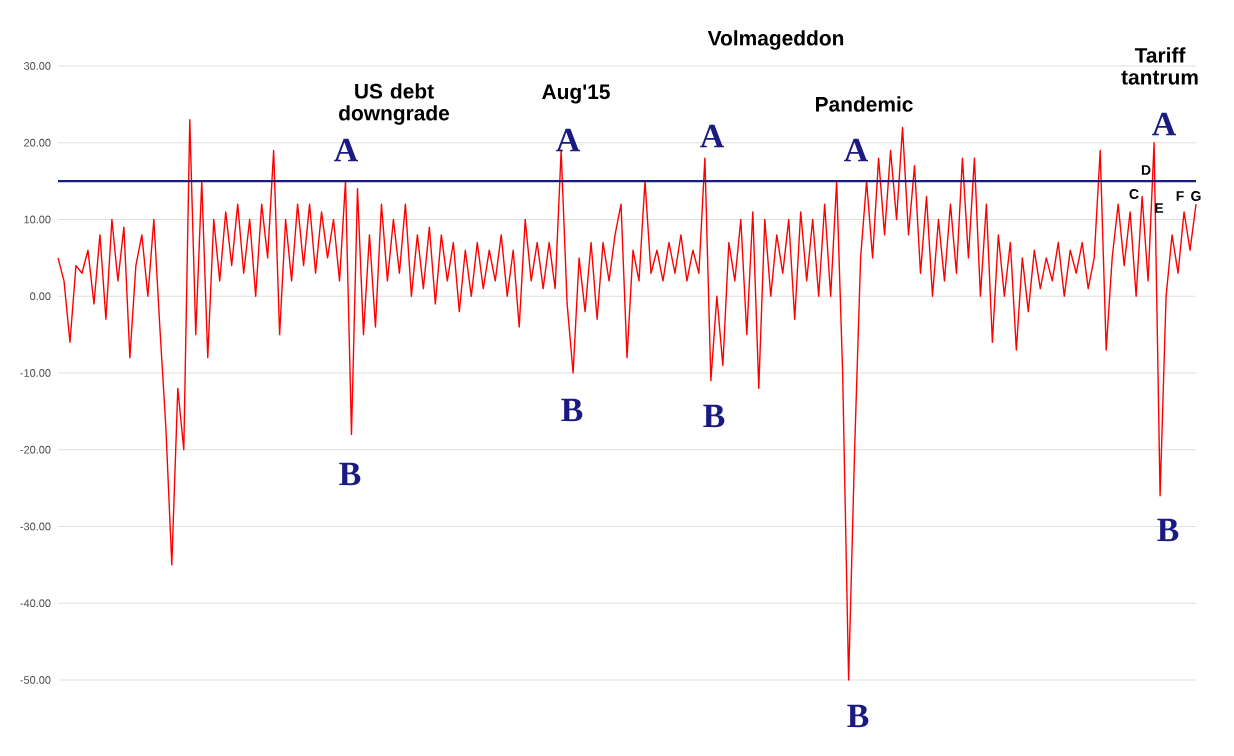 The width and height of the screenshot is (1234, 756). Describe the element at coordinates (576, 94) in the screenshot. I see `annotation: Aug'15` at that location.